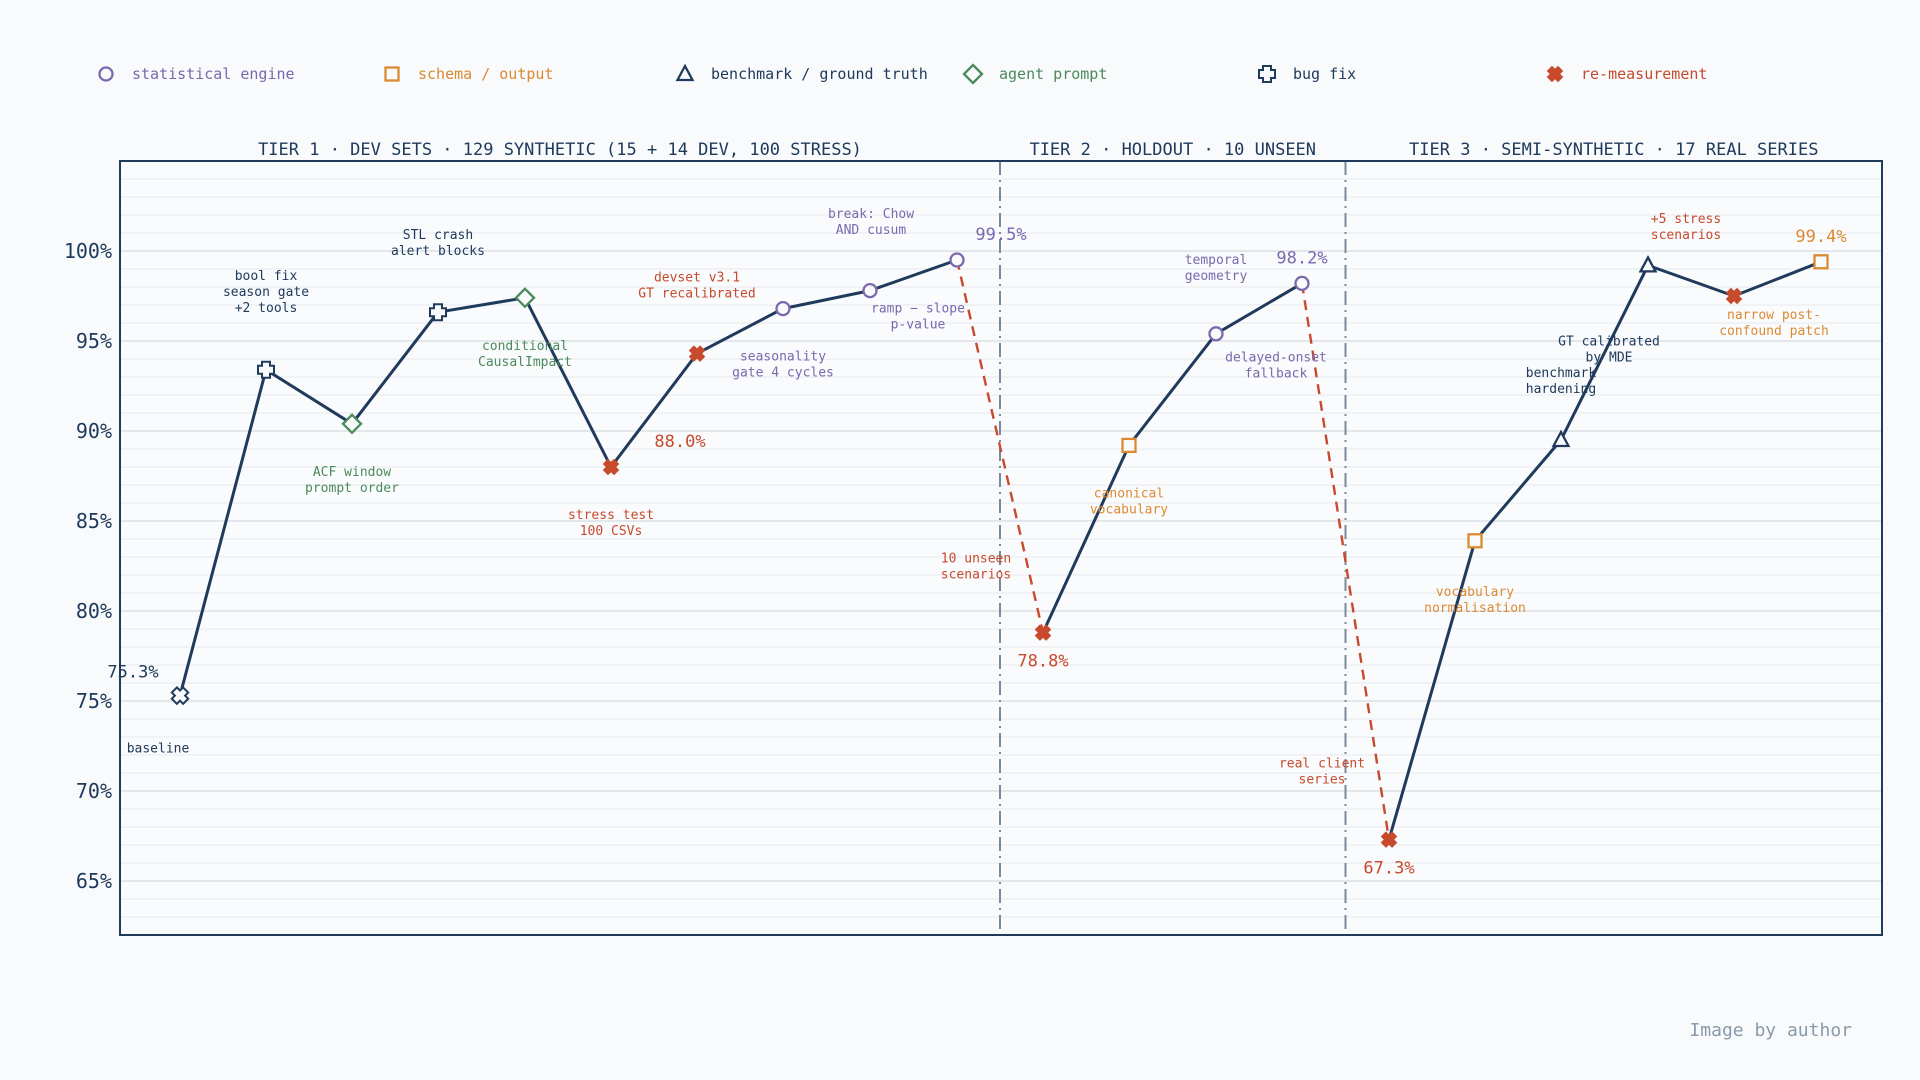 The image size is (1920, 1080). I want to click on value-label-5: 88.0%, so click(679, 442).